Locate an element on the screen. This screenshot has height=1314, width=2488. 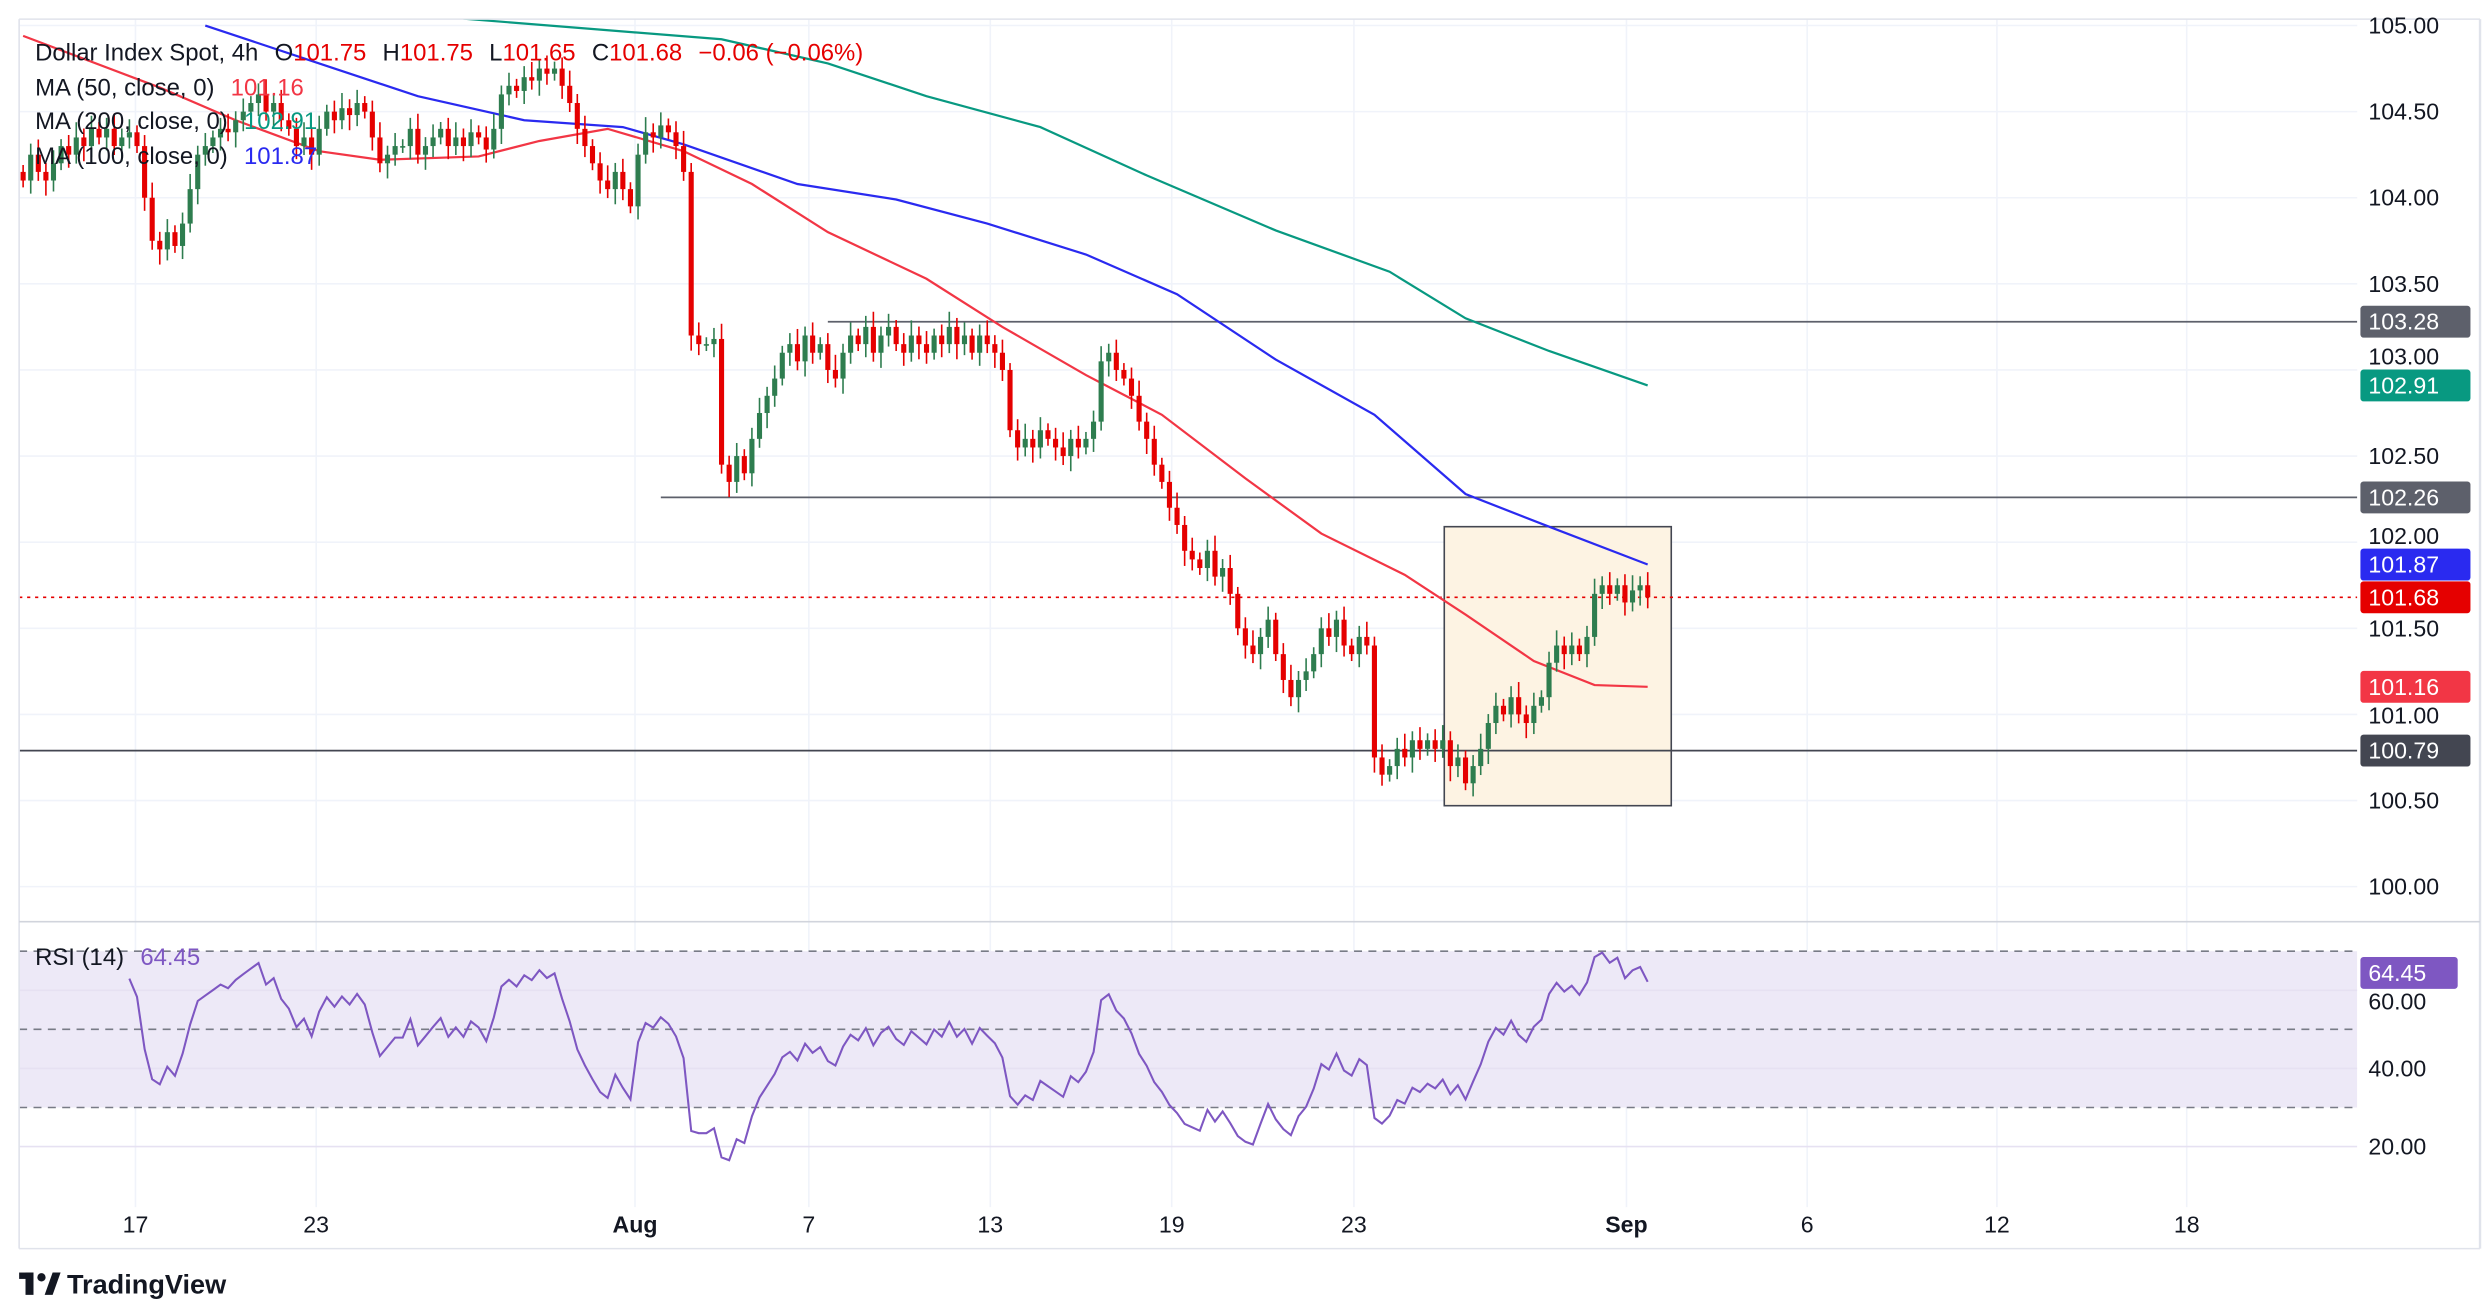
rsi-tick-label: 40.00 is located at coordinates (2397, 1068).